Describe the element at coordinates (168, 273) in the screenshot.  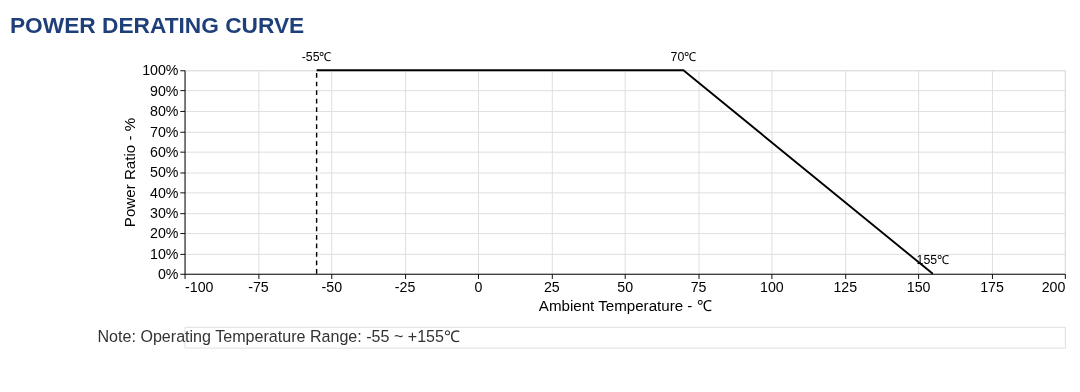
I see `y-tick-label: 0%` at that location.